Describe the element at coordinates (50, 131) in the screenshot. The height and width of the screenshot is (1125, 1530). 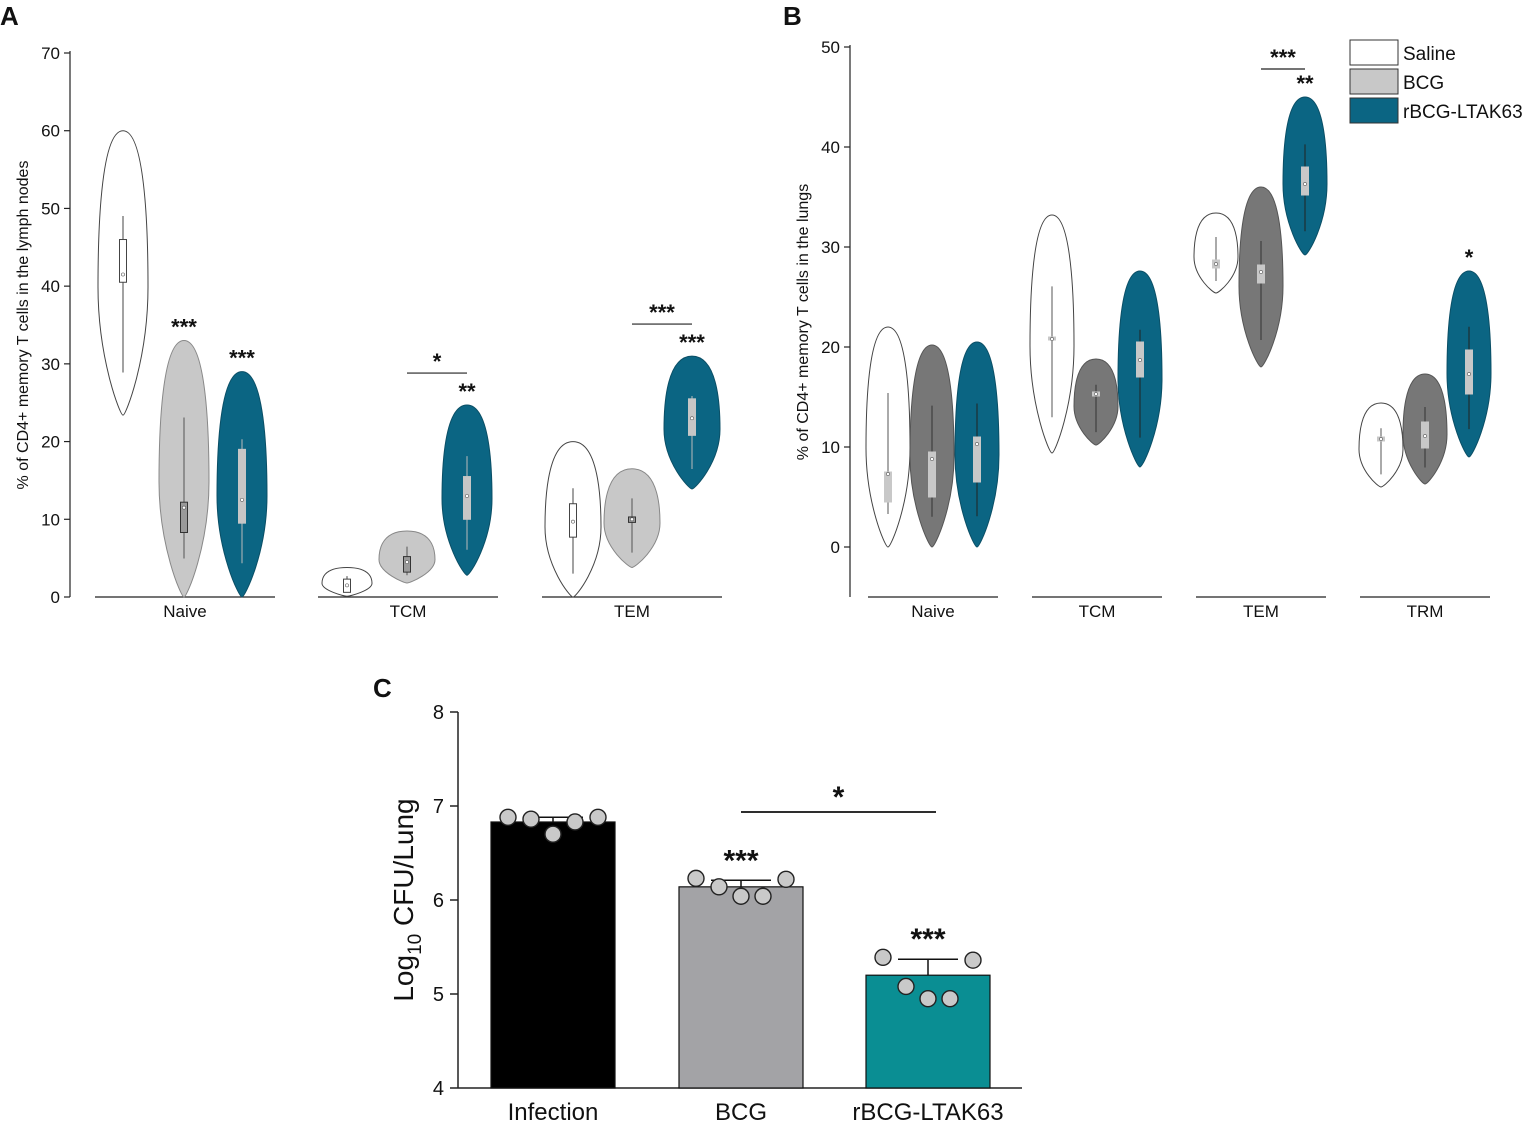
I see `pa-y-tick-label: 60` at that location.